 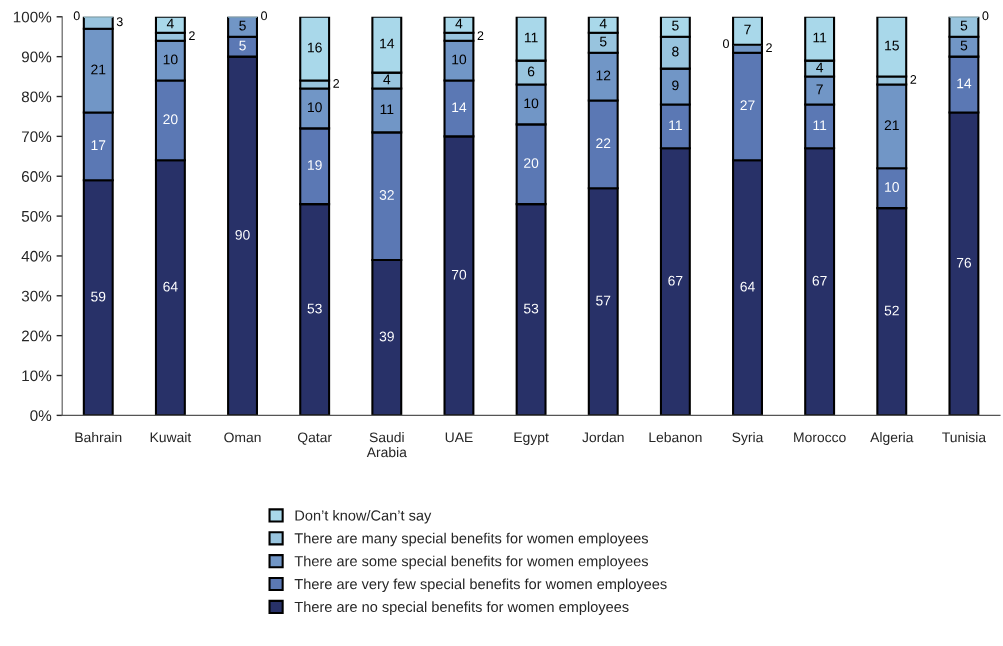 I want to click on x-tick-label: Tunisia, so click(x=964, y=437).